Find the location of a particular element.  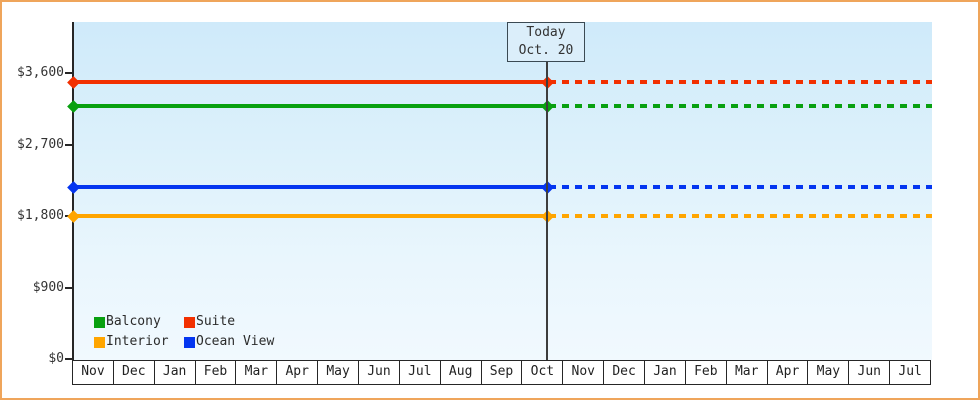

today-annotation-box: Today Oct. 20 is located at coordinates (546, 42).